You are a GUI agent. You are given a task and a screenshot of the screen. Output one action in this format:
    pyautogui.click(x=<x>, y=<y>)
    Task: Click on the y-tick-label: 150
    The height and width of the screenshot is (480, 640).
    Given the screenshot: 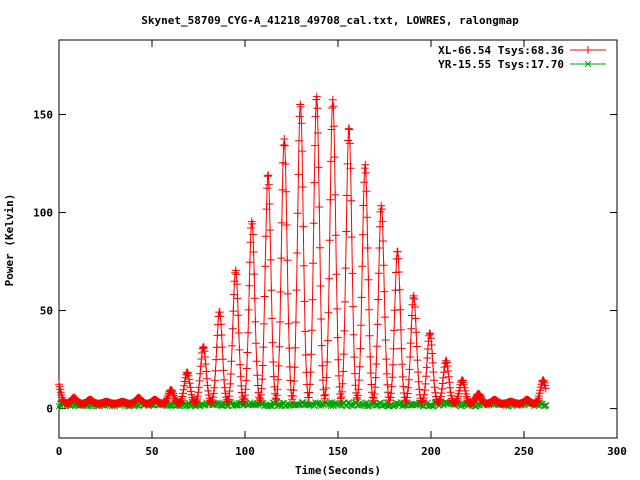 What is the action you would take?
    pyautogui.click(x=43, y=115)
    